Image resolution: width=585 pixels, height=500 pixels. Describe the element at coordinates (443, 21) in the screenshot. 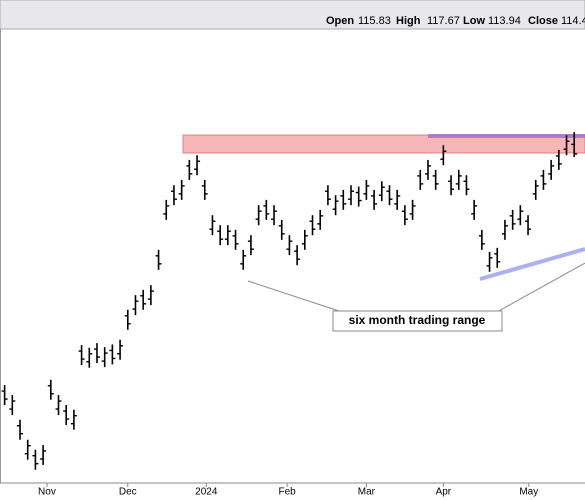

I see `header-value: 117.67` at that location.